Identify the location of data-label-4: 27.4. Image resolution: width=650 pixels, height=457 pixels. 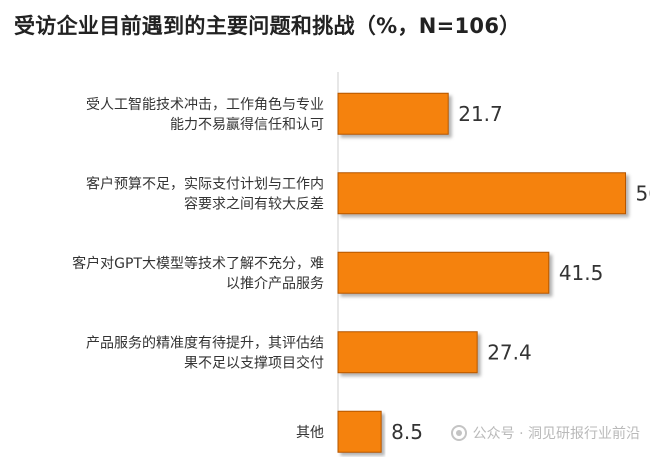
(509, 352).